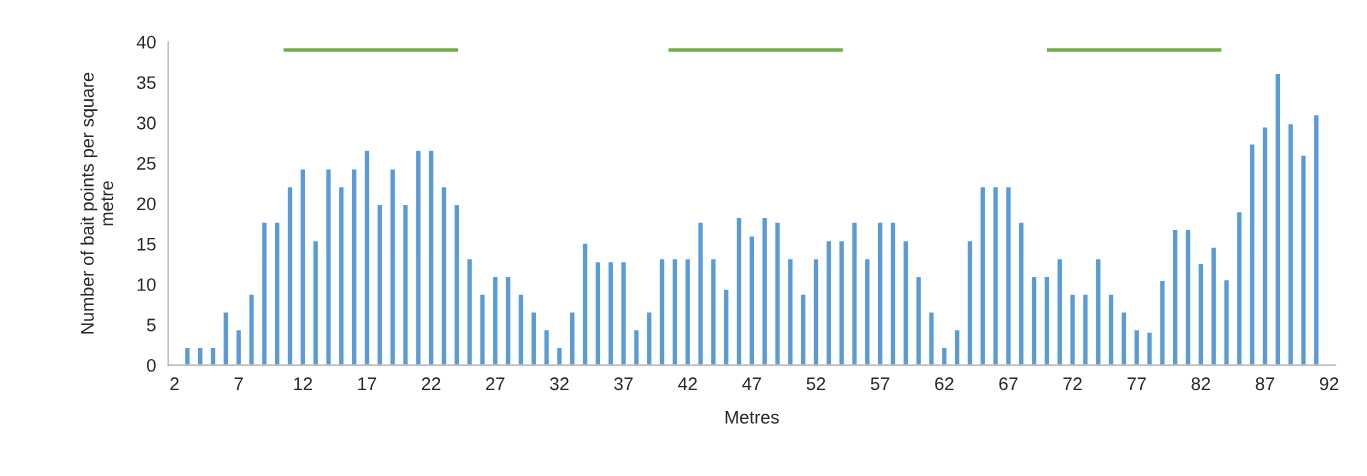  Describe the element at coordinates (367, 383) in the screenshot. I see `x-tick-label: 17` at that location.